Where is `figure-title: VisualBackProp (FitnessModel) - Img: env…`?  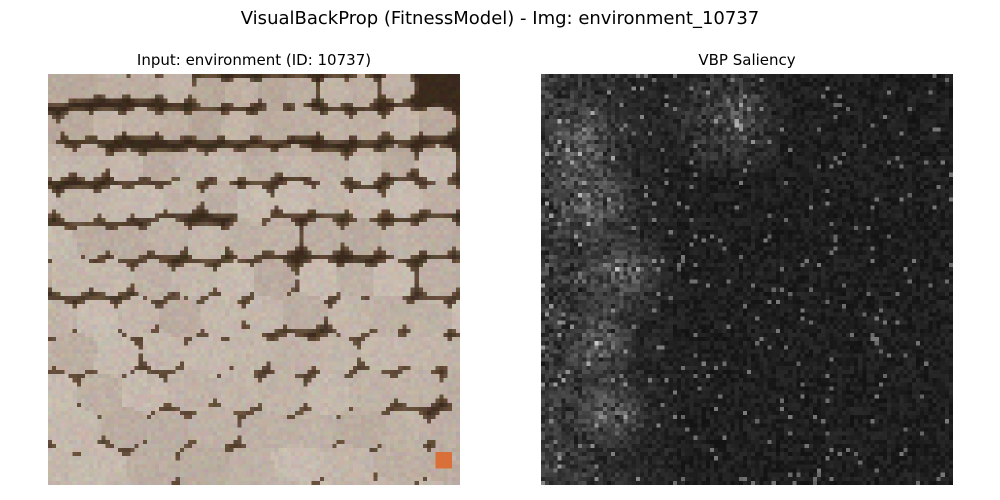 figure-title: VisualBackProp (FitnessModel) - Img: env… is located at coordinates (500, 18).